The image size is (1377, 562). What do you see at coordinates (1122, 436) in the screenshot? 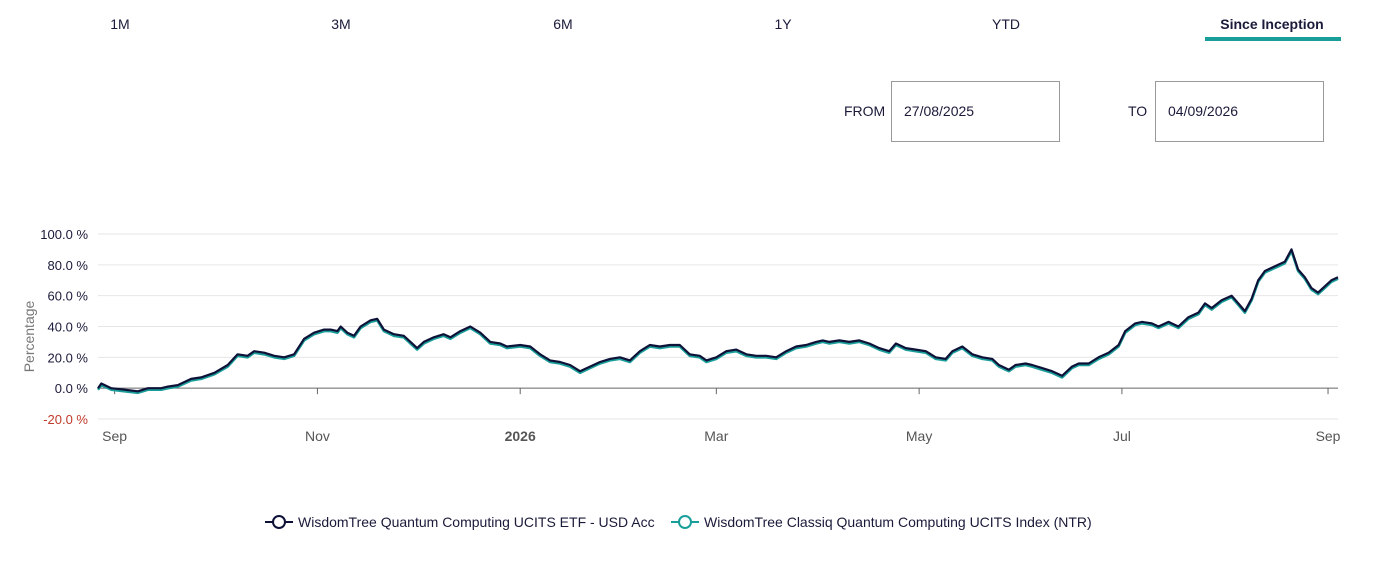
I see `x-tick-label: Jul` at bounding box center [1122, 436].